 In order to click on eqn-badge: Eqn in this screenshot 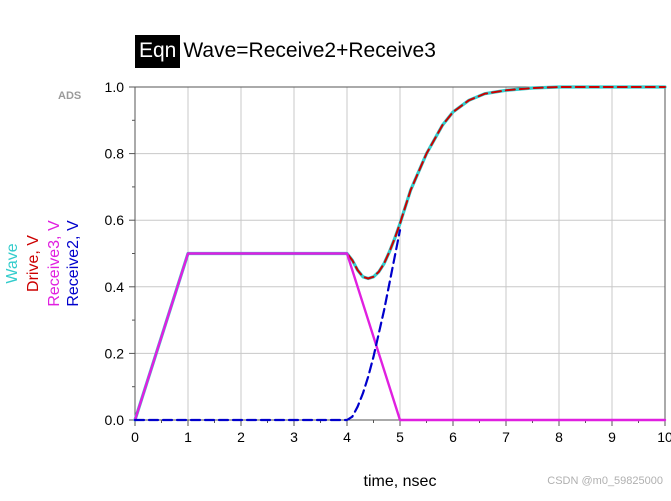, I will do `click(158, 51)`.